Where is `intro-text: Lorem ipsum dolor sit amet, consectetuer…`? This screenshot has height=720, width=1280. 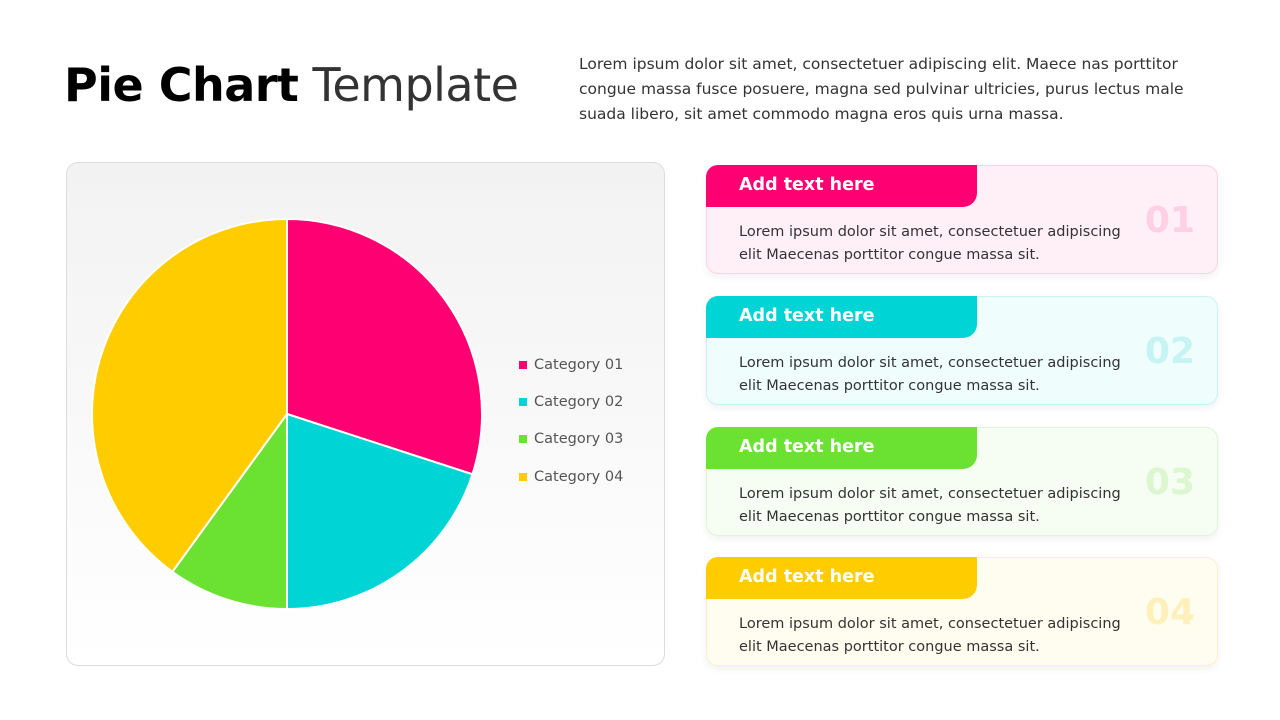
intro-text: Lorem ipsum dolor sit amet, consectetuer… is located at coordinates (881, 89).